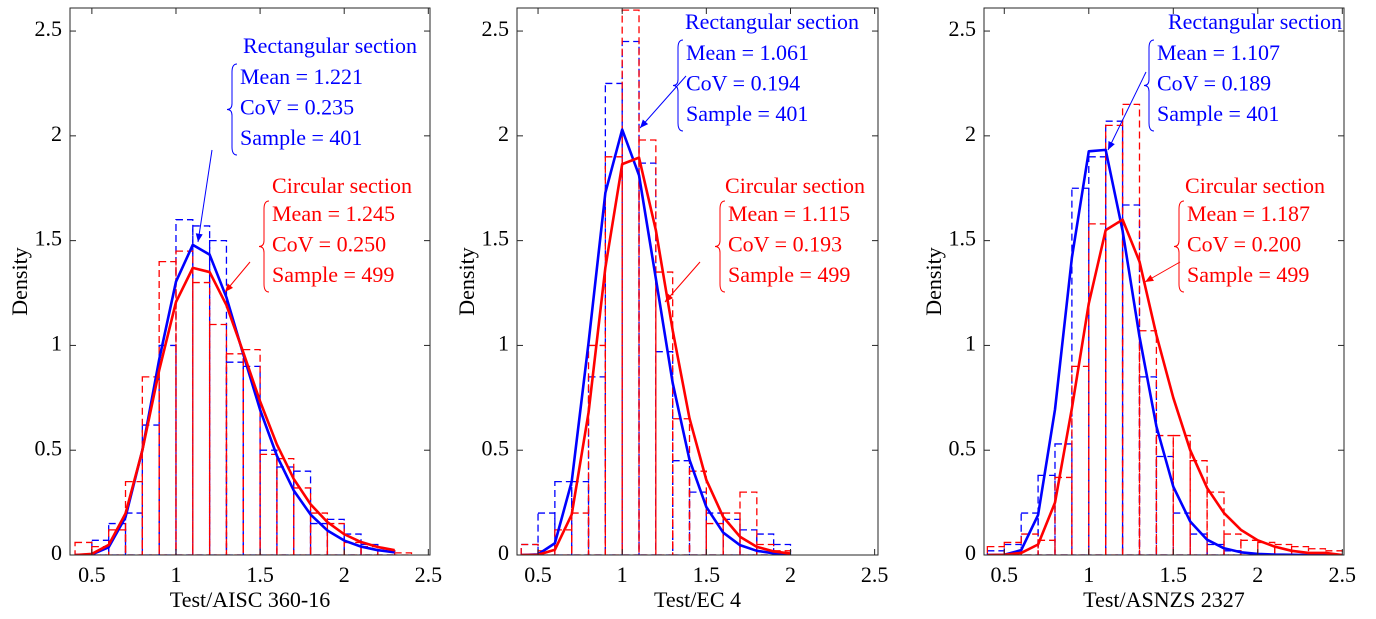  I want to click on annotation-line: Mean = 1.107, so click(1218, 52).